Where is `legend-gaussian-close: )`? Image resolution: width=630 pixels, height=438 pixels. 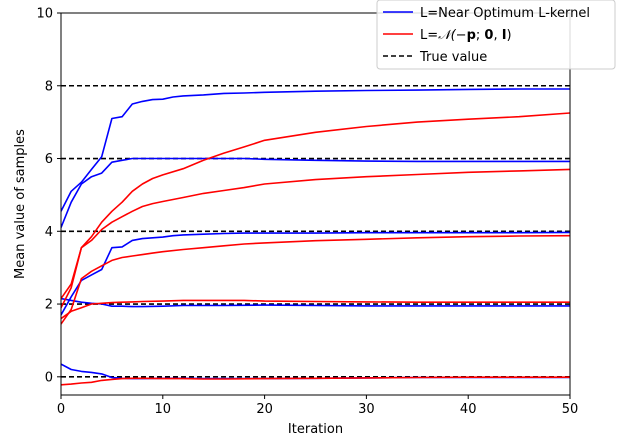 legend-gaussian-close: ) is located at coordinates (509, 35).